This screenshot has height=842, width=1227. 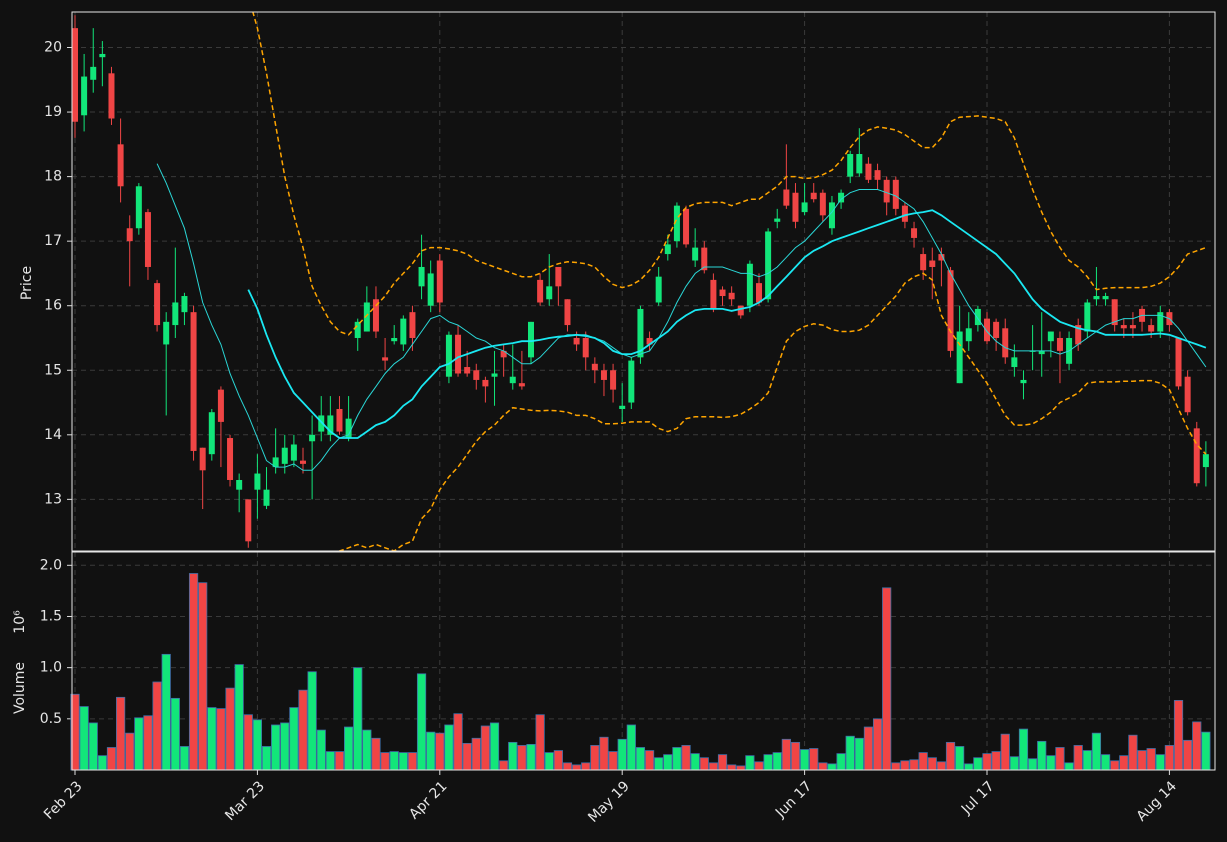 I want to click on y-tick-label: 20, so click(x=53, y=48).